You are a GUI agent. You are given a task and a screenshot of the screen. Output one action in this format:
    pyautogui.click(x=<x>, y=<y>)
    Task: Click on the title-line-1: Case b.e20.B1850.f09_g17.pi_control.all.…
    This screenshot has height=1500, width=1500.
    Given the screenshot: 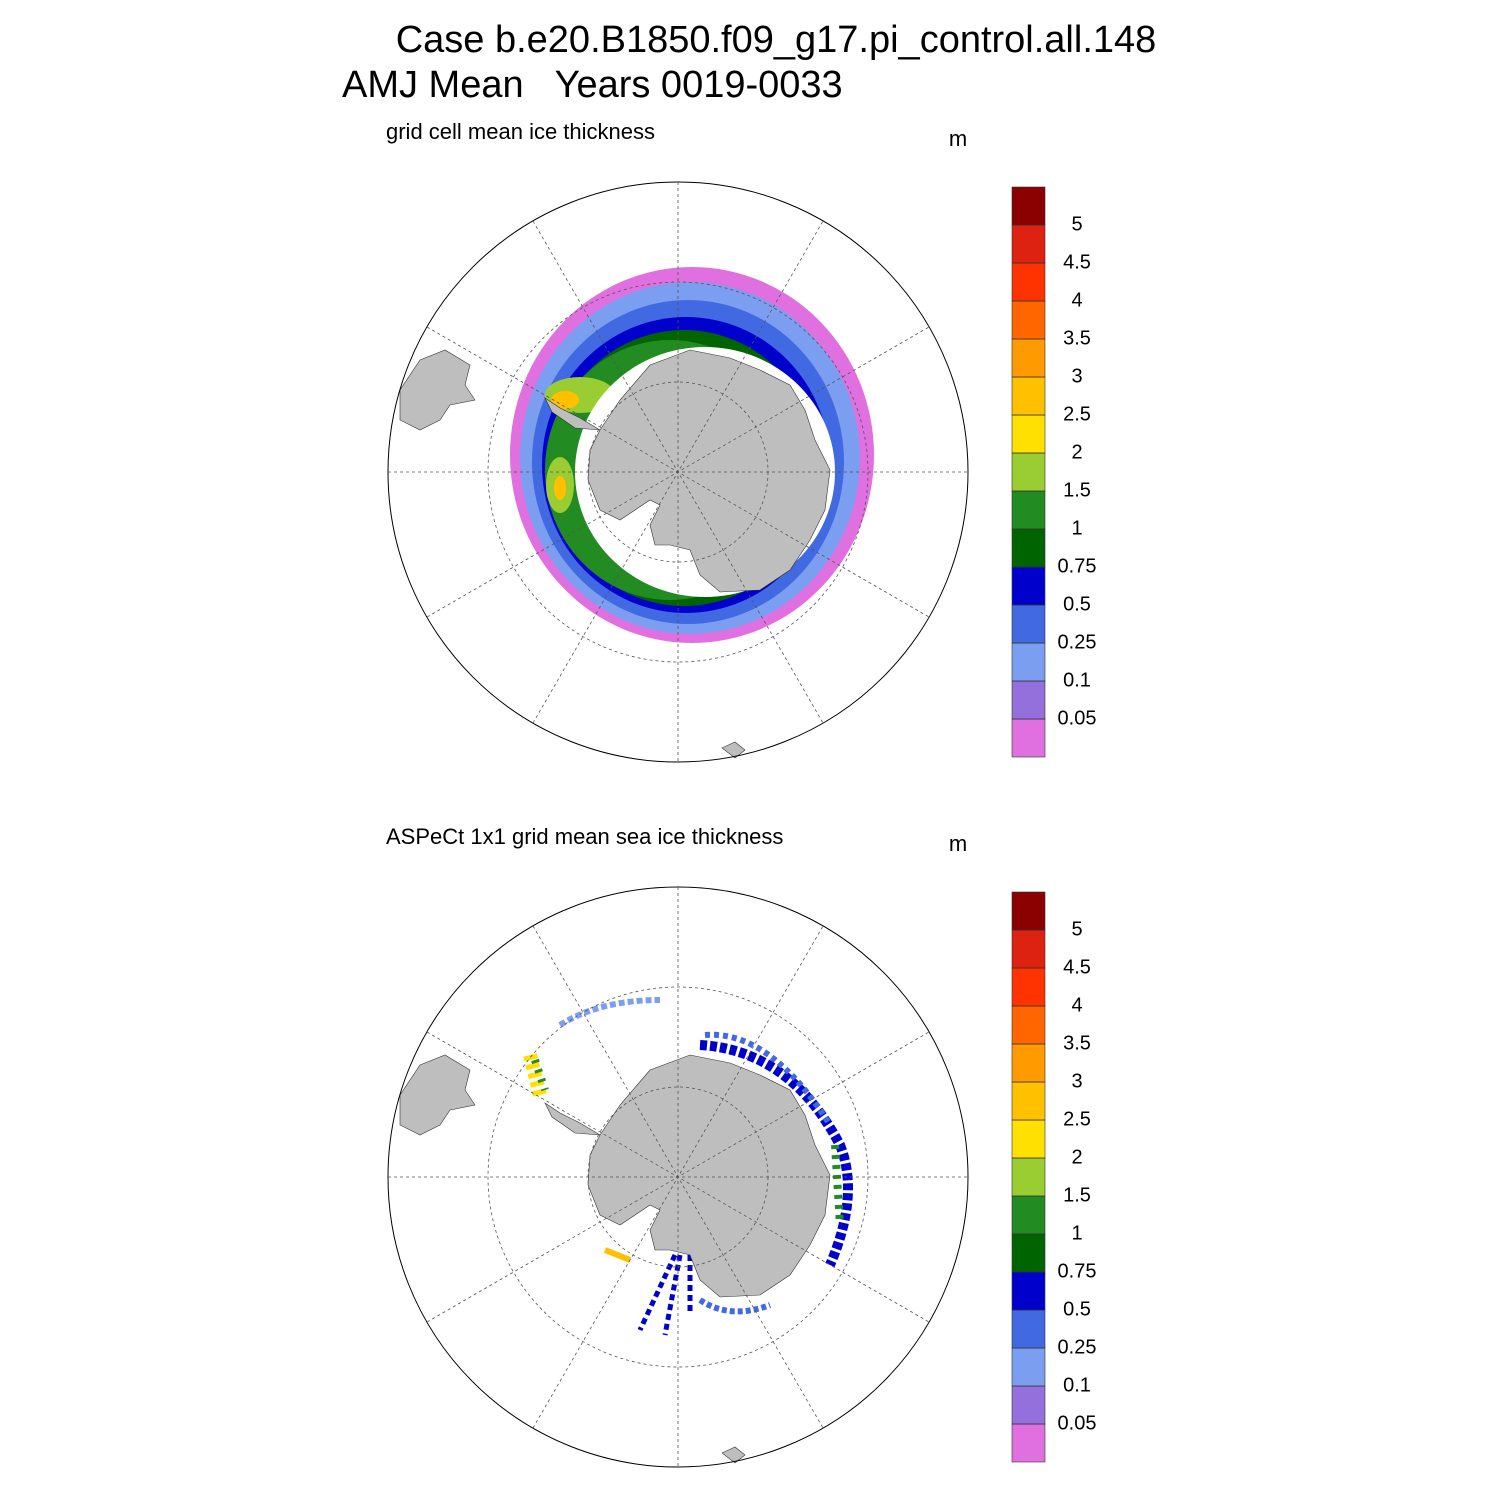 What is the action you would take?
    pyautogui.click(x=776, y=40)
    